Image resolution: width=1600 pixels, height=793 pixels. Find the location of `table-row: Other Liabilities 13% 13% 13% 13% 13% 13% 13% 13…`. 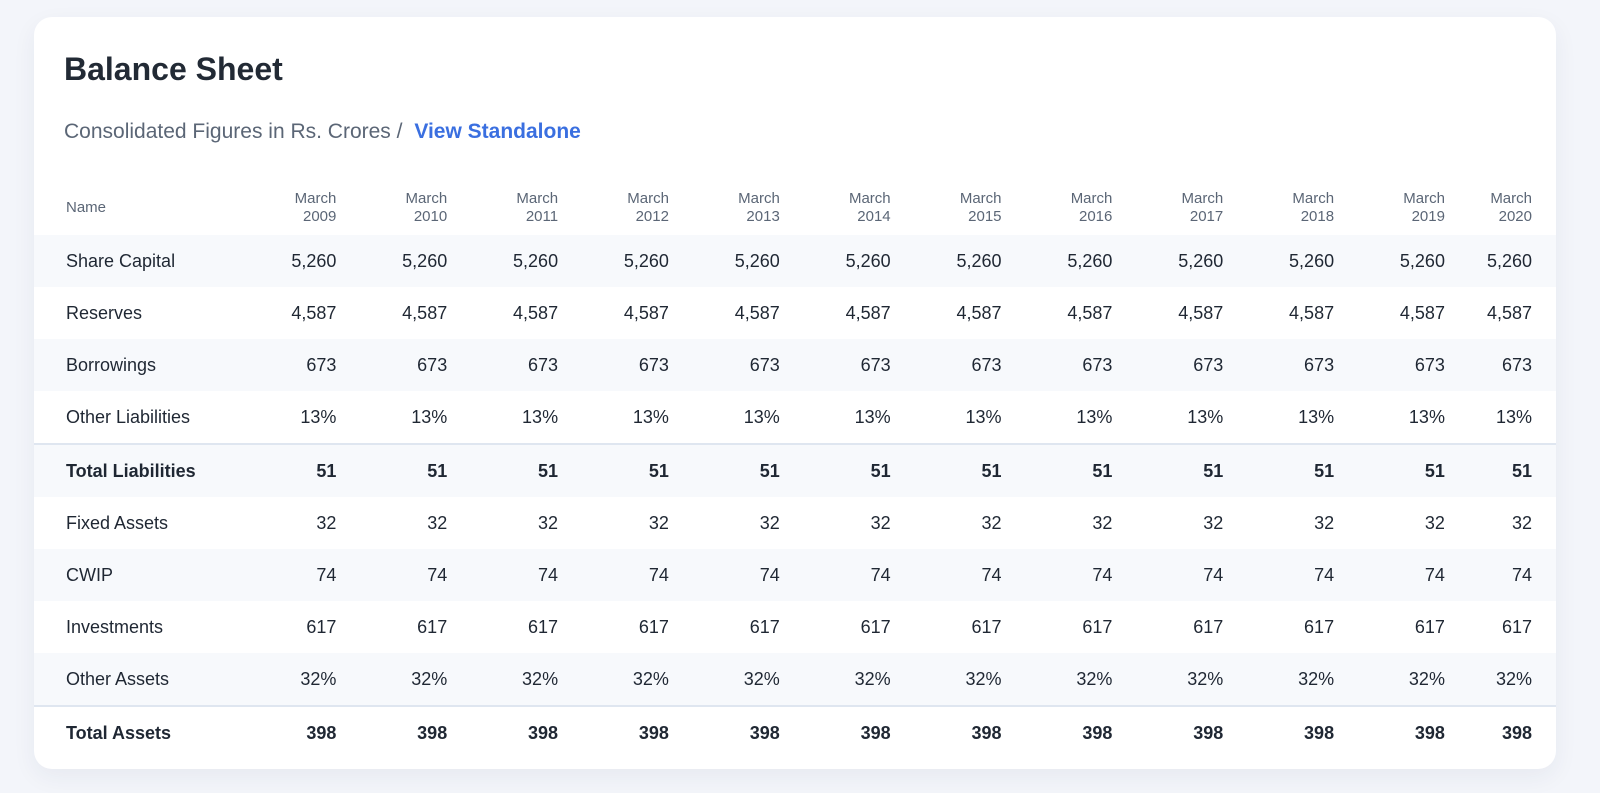

table-row: Other Liabilities 13% 13% 13% 13% 13% 13% 13% 13… is located at coordinates (795, 417).